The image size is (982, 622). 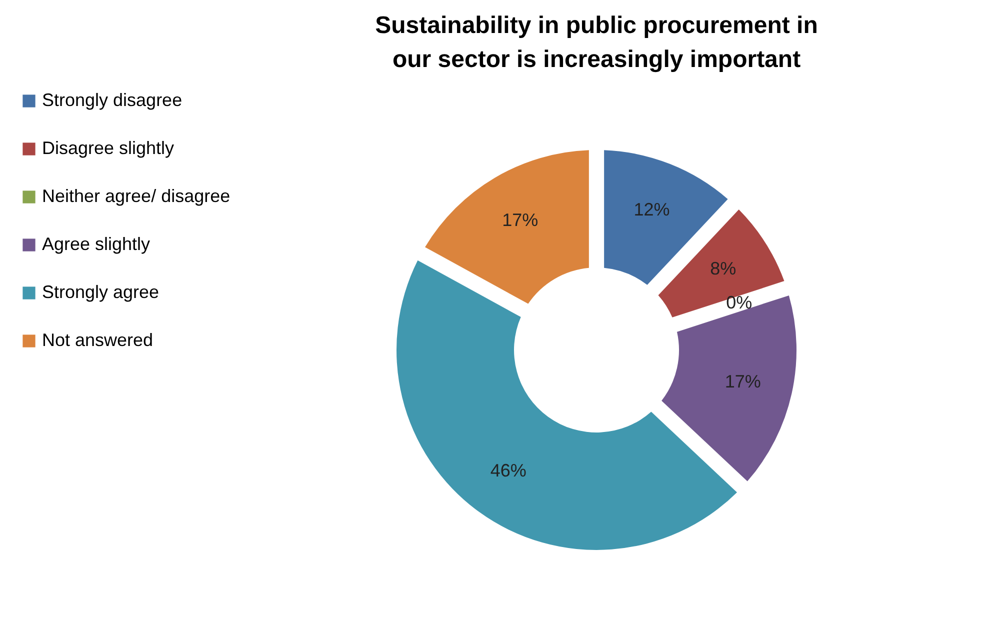 What do you see at coordinates (508, 470) in the screenshot?
I see `data-label: 46%` at bounding box center [508, 470].